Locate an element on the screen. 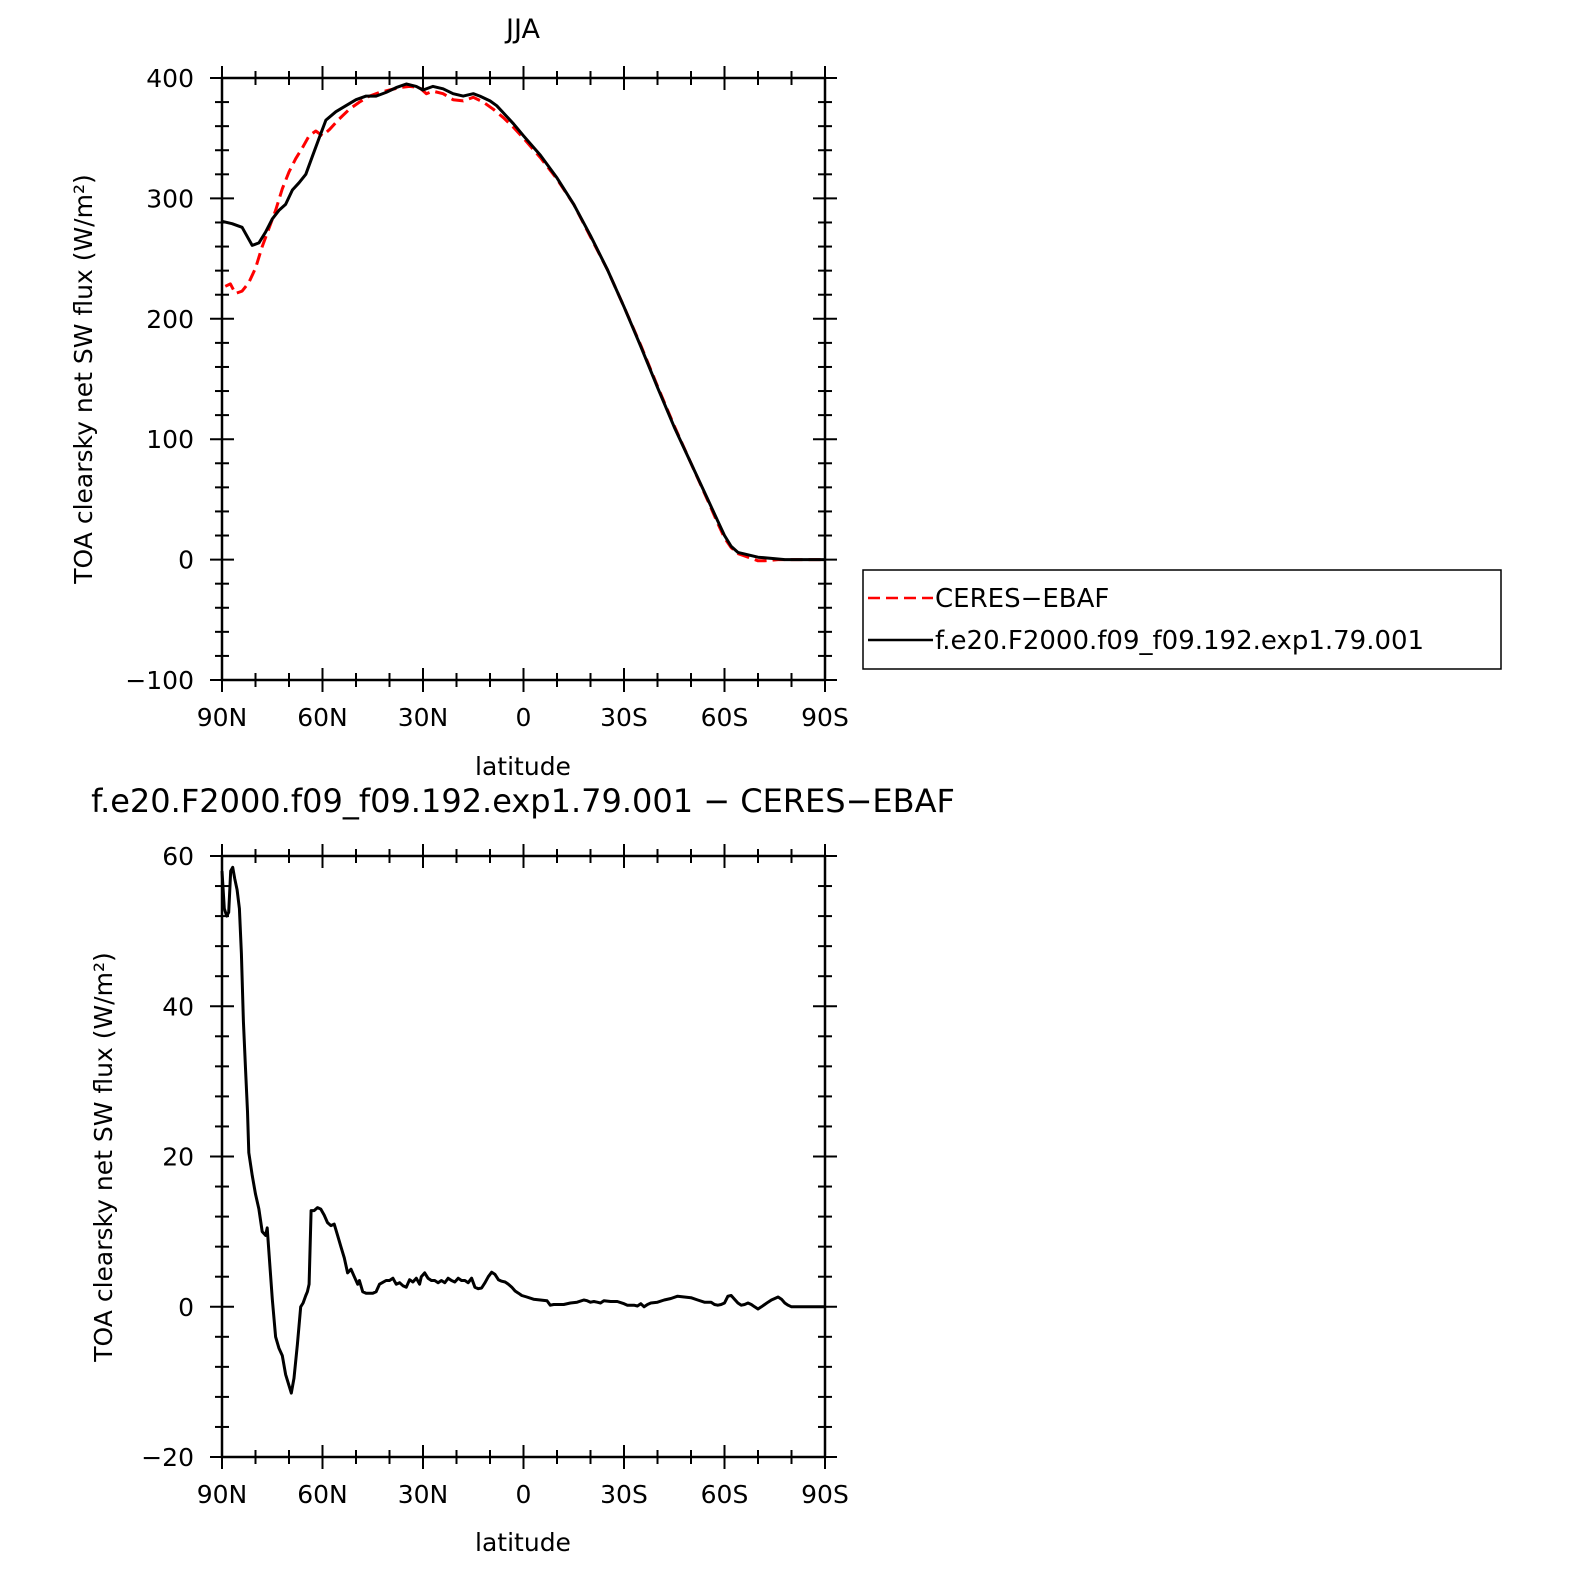 This screenshot has width=1583, height=1580. y-tick-label: −100 is located at coordinates (159, 680).